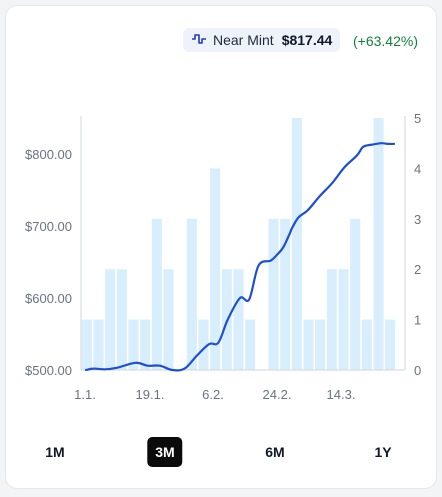 The image size is (442, 497). What do you see at coordinates (199, 40) in the screenshot?
I see `chart-line-icon` at bounding box center [199, 40].